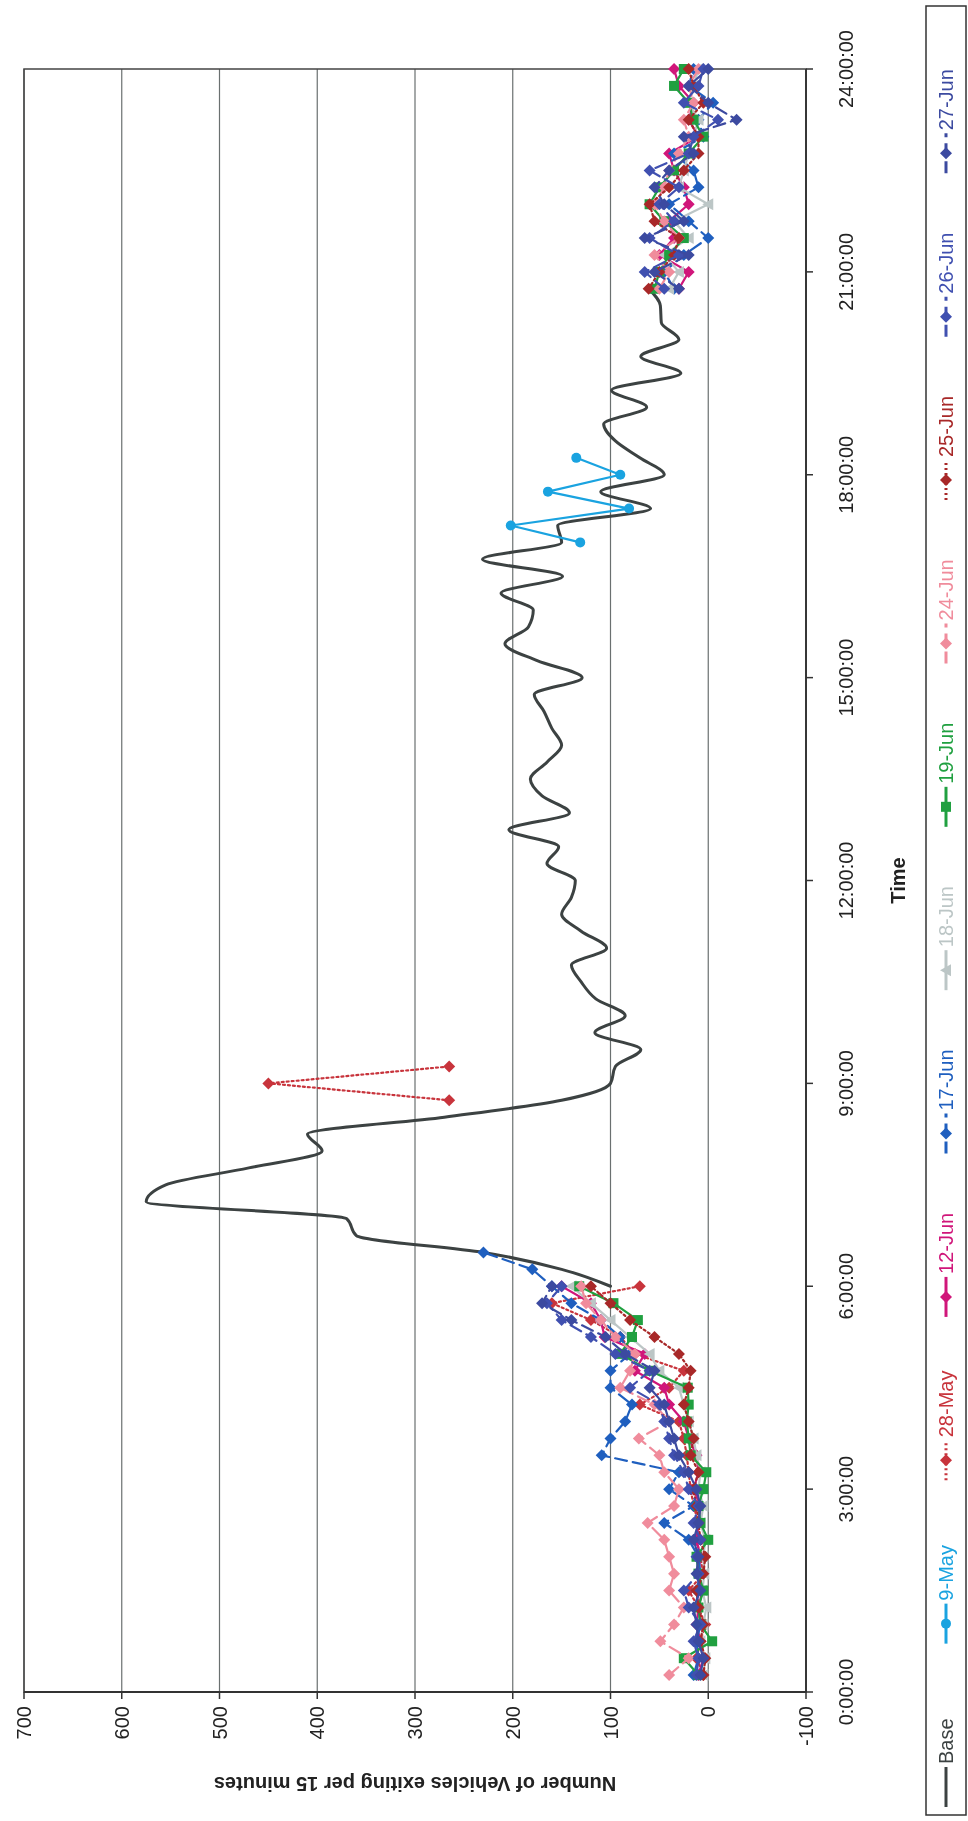  What do you see at coordinates (898, 880) in the screenshot?
I see `y-axis-title: Time` at bounding box center [898, 880].